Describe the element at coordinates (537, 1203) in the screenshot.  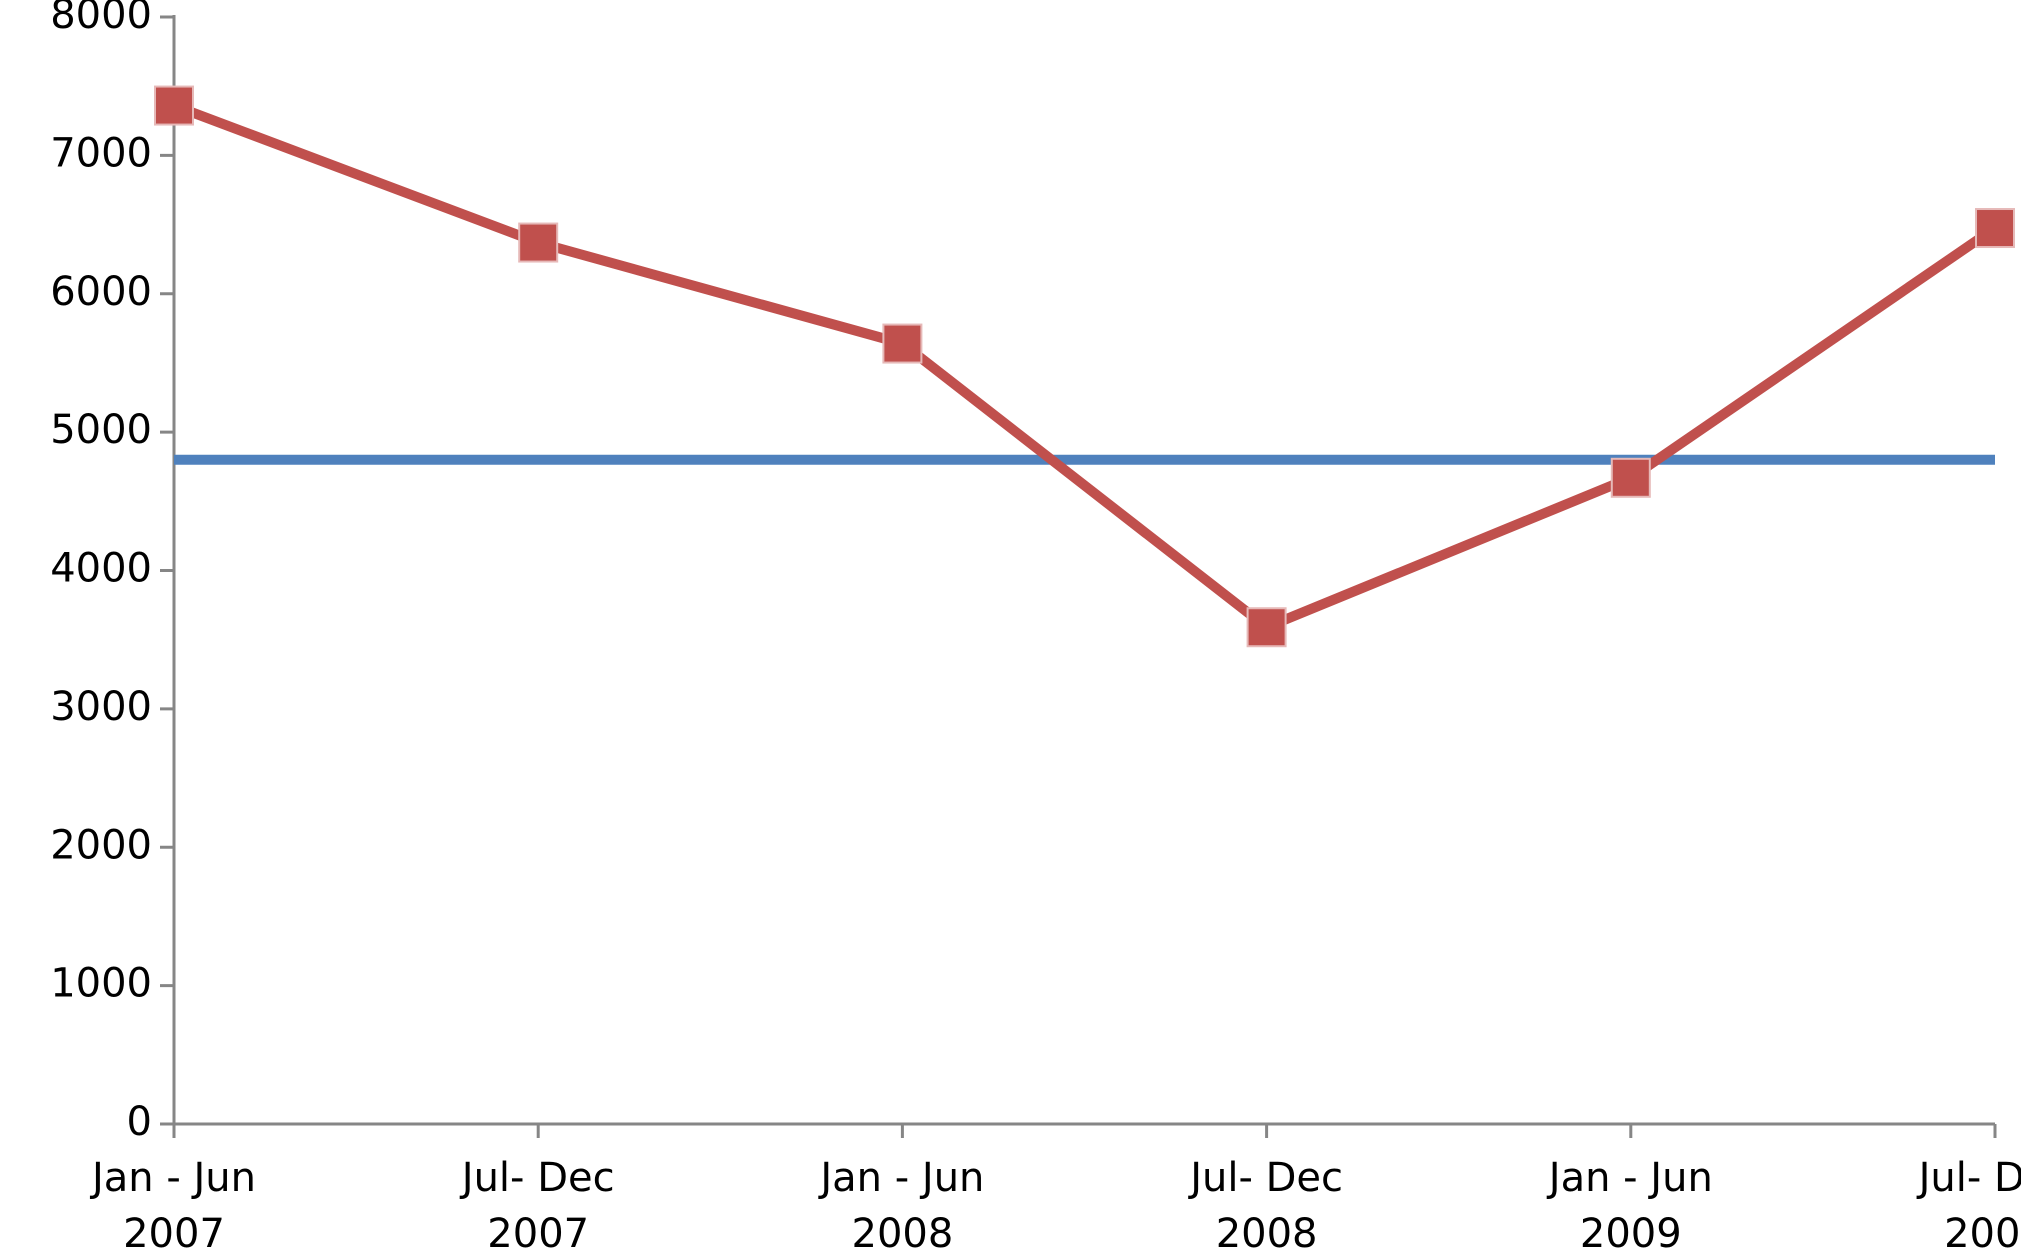
I see `x-tick-label: Jul- Dec 2007` at that location.